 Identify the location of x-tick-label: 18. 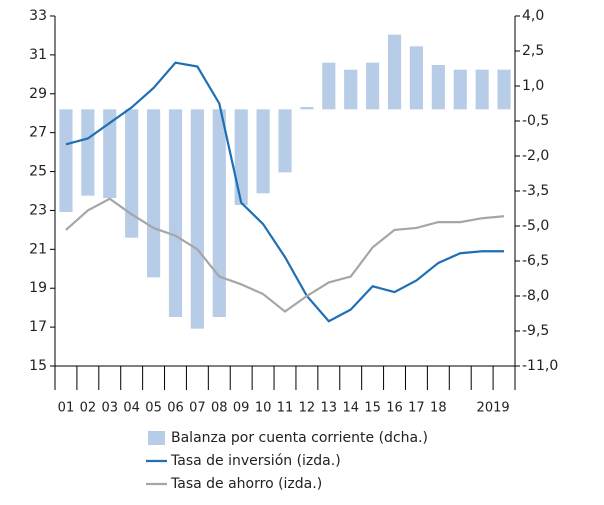
(438, 408).